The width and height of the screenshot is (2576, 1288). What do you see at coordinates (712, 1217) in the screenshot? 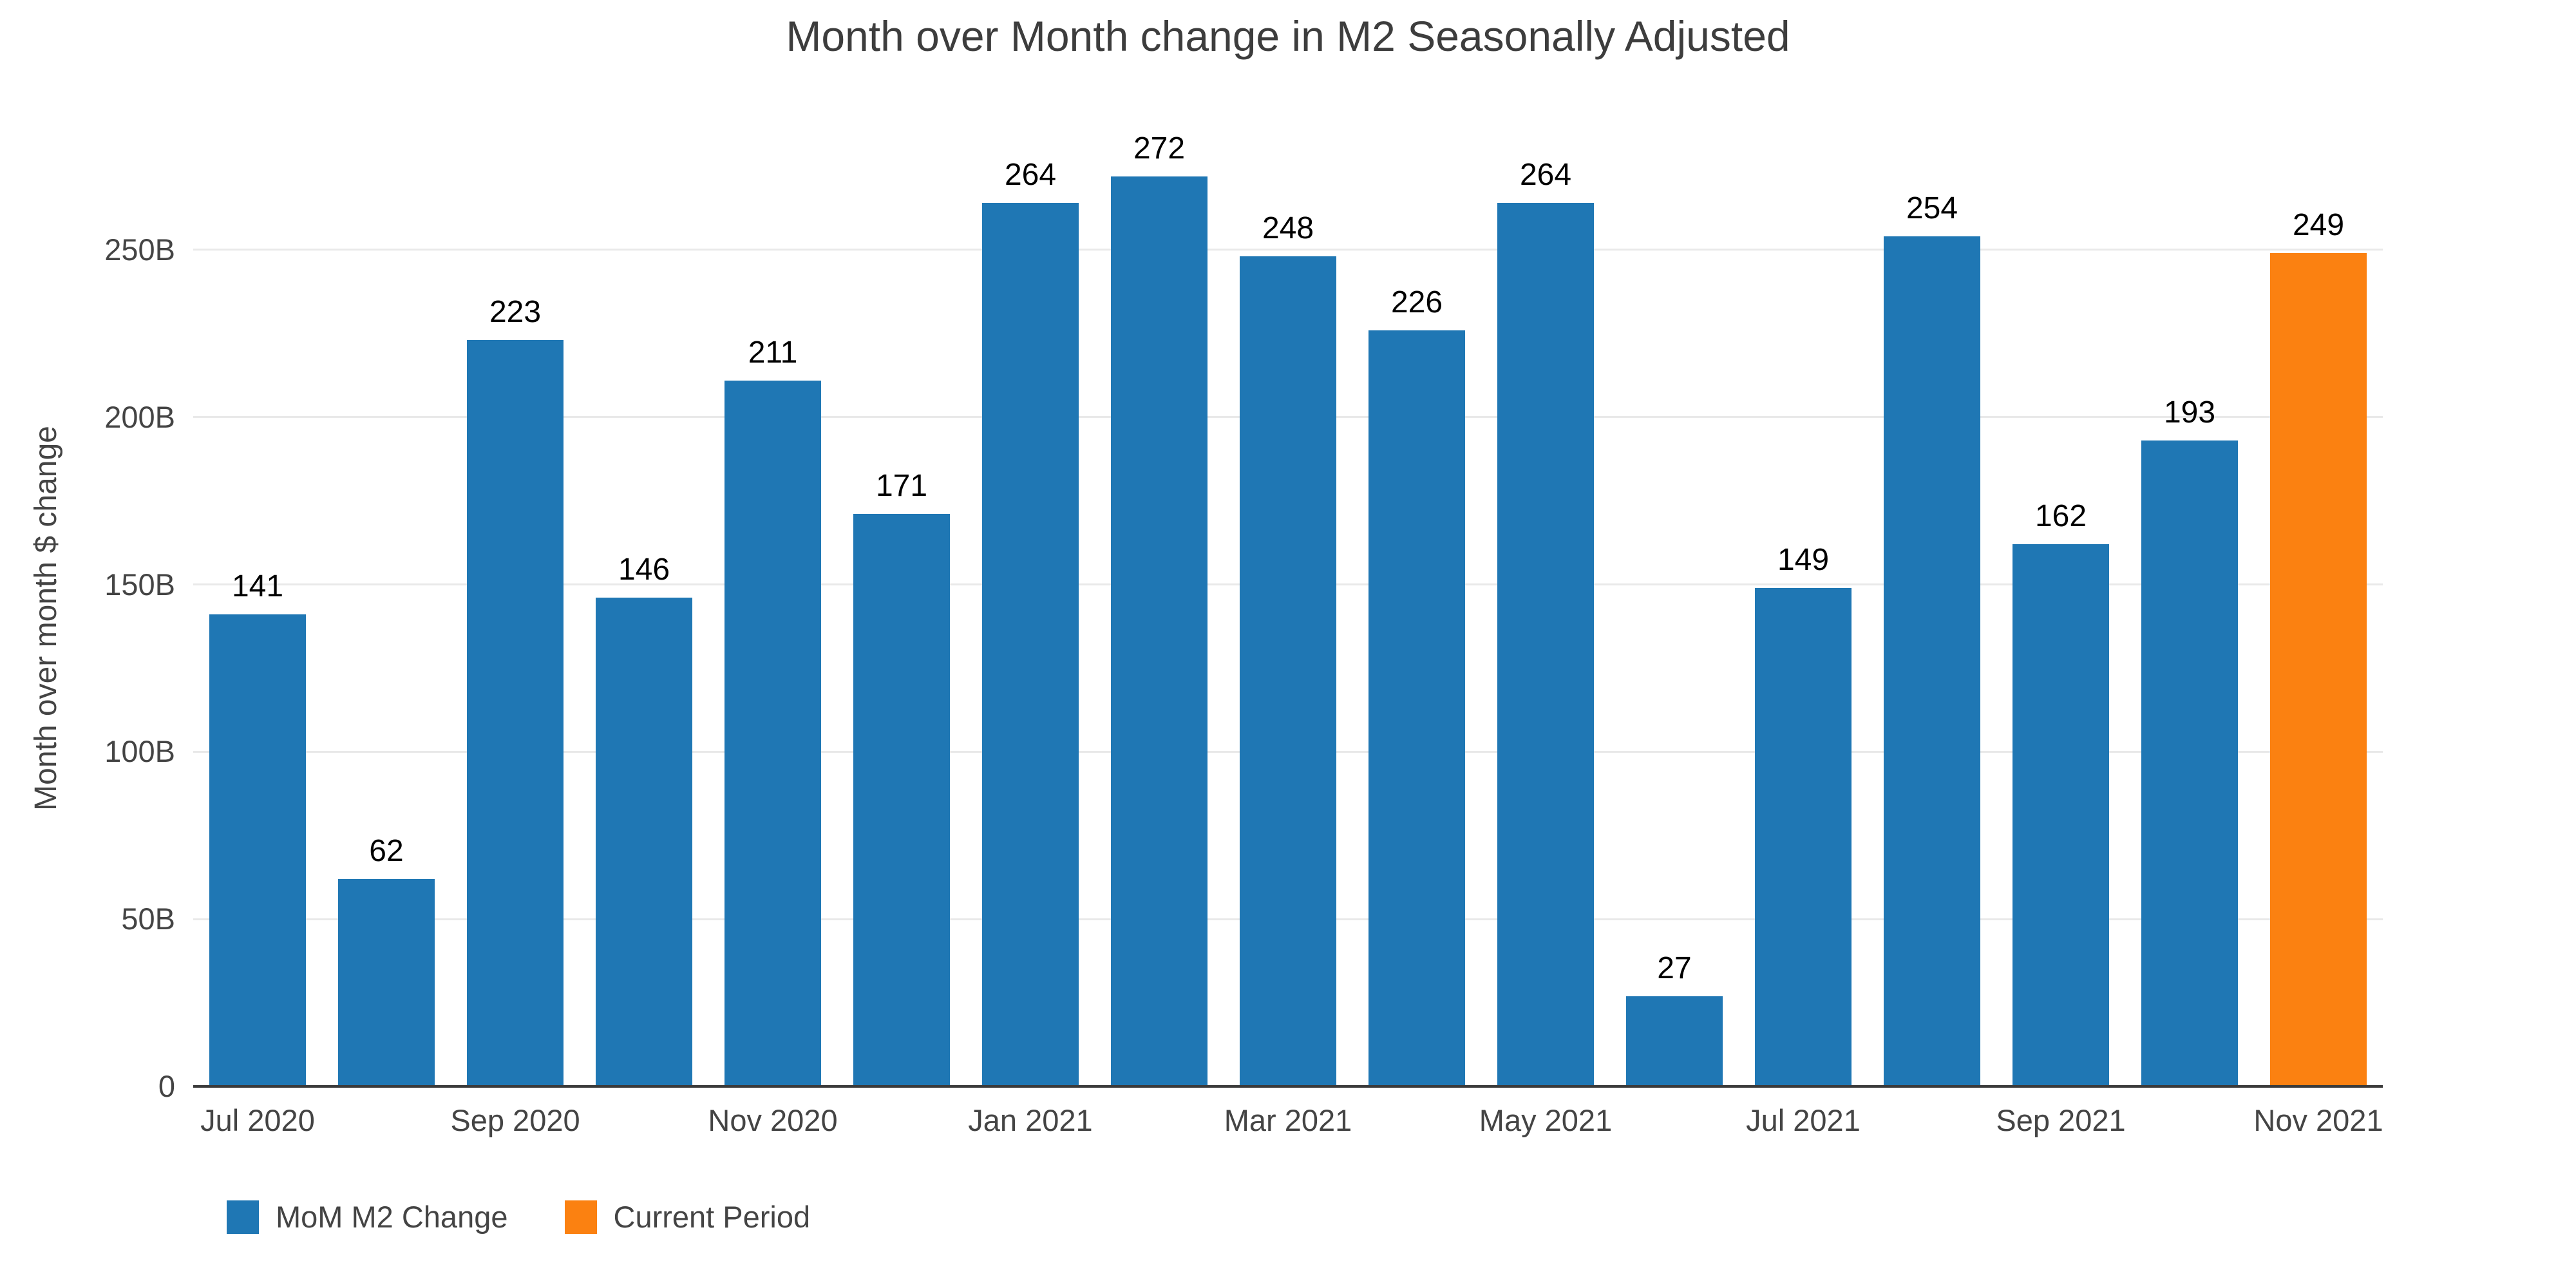
I see `legend-label: Current Period` at bounding box center [712, 1217].